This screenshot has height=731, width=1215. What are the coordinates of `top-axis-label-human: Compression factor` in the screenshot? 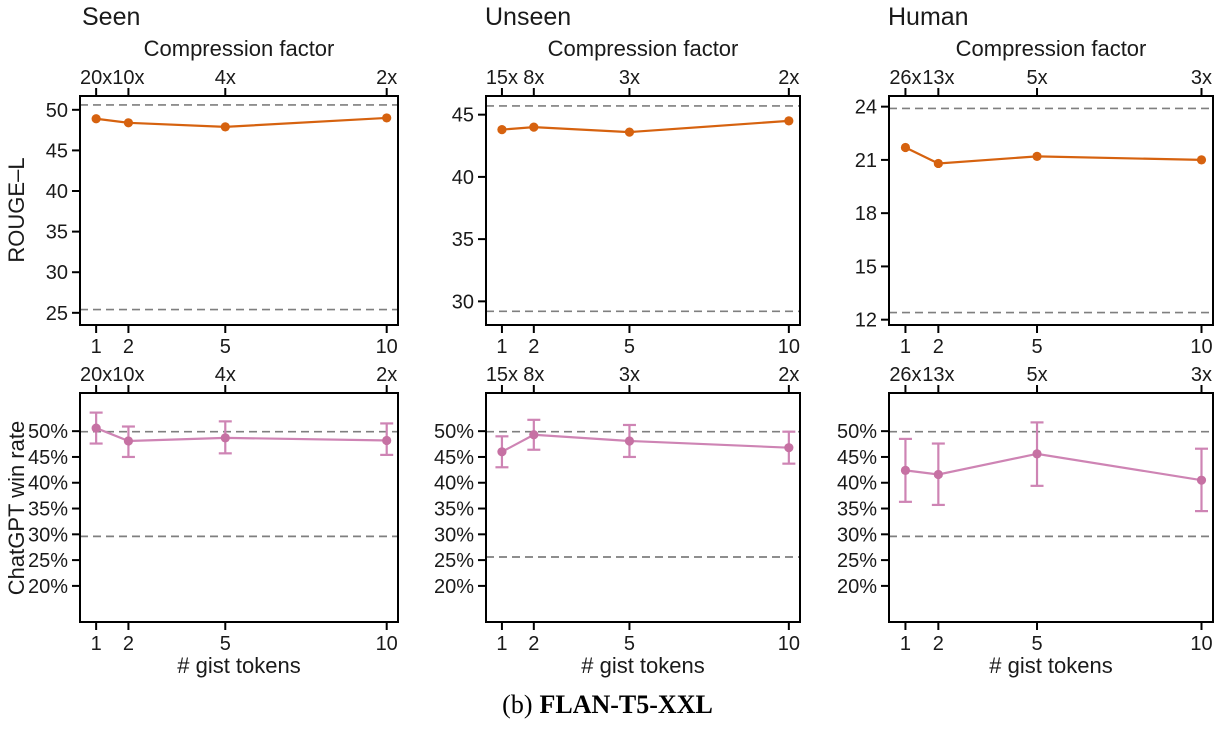 It's located at (1051, 48).